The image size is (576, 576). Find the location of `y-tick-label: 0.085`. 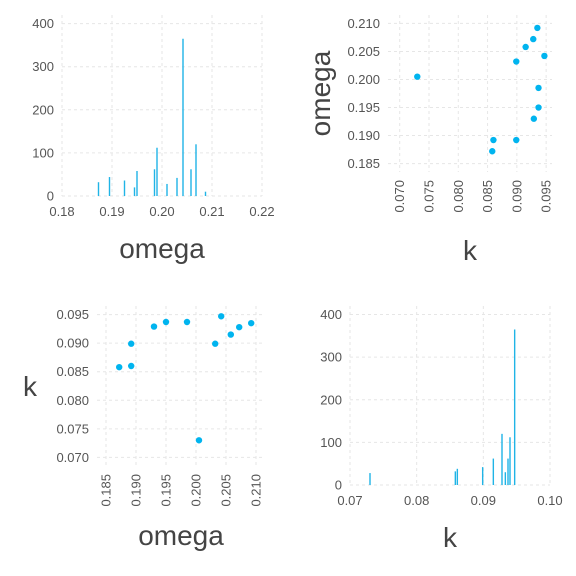

y-tick-label: 0.085 is located at coordinates (72, 371).